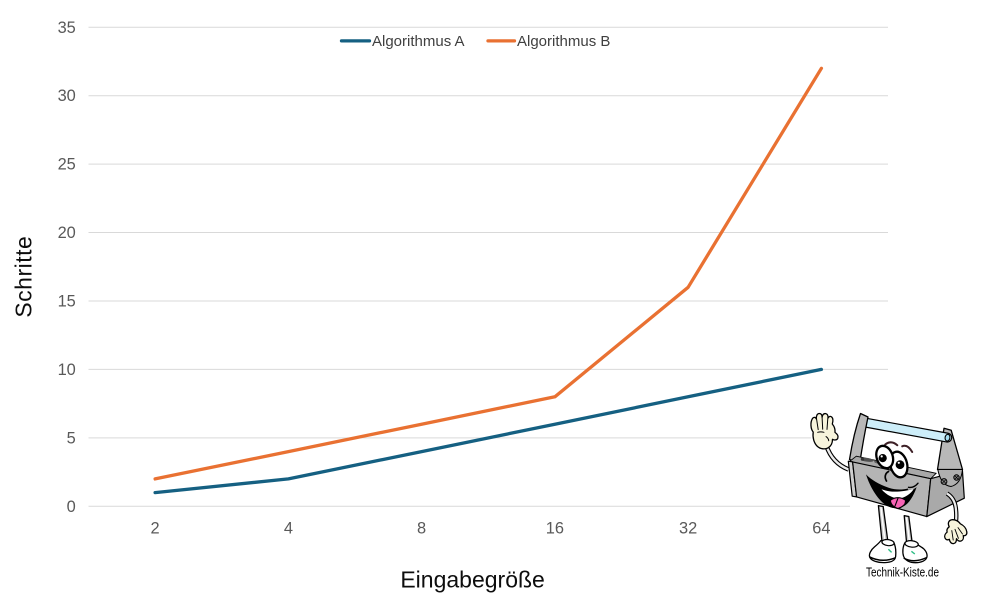 The height and width of the screenshot is (613, 998). What do you see at coordinates (421, 528) in the screenshot?
I see `svg-text: 8` at bounding box center [421, 528].